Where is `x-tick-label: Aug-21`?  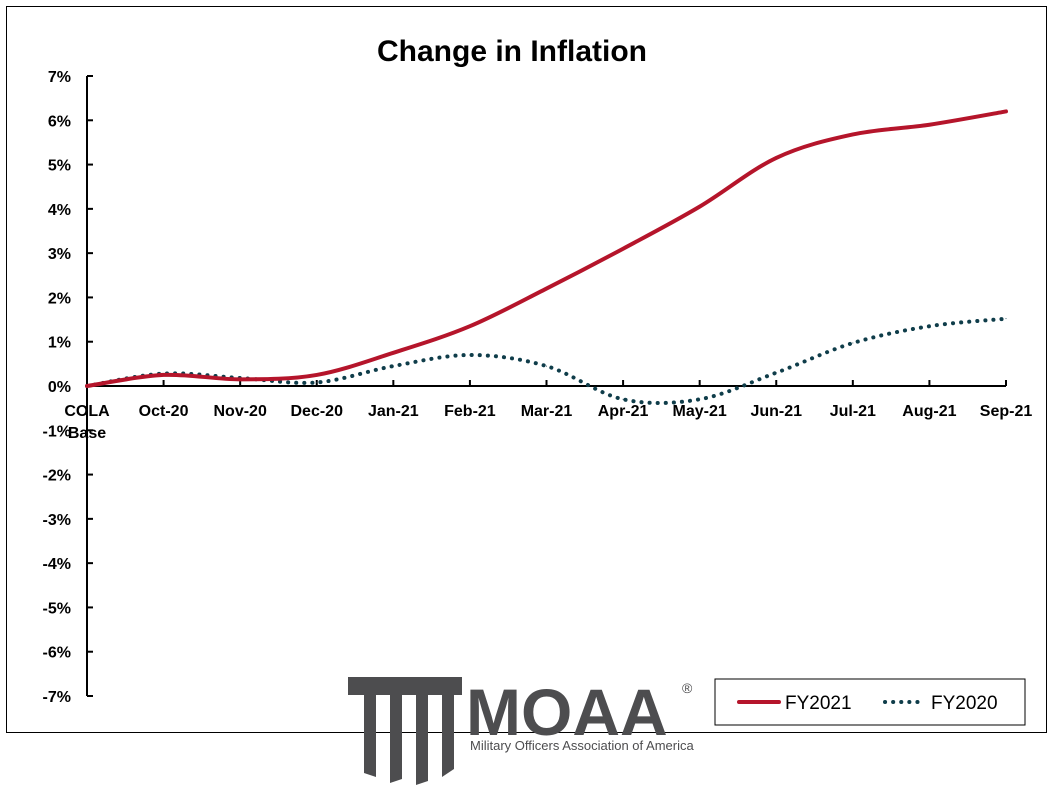
x-tick-label: Aug-21 is located at coordinates (929, 411).